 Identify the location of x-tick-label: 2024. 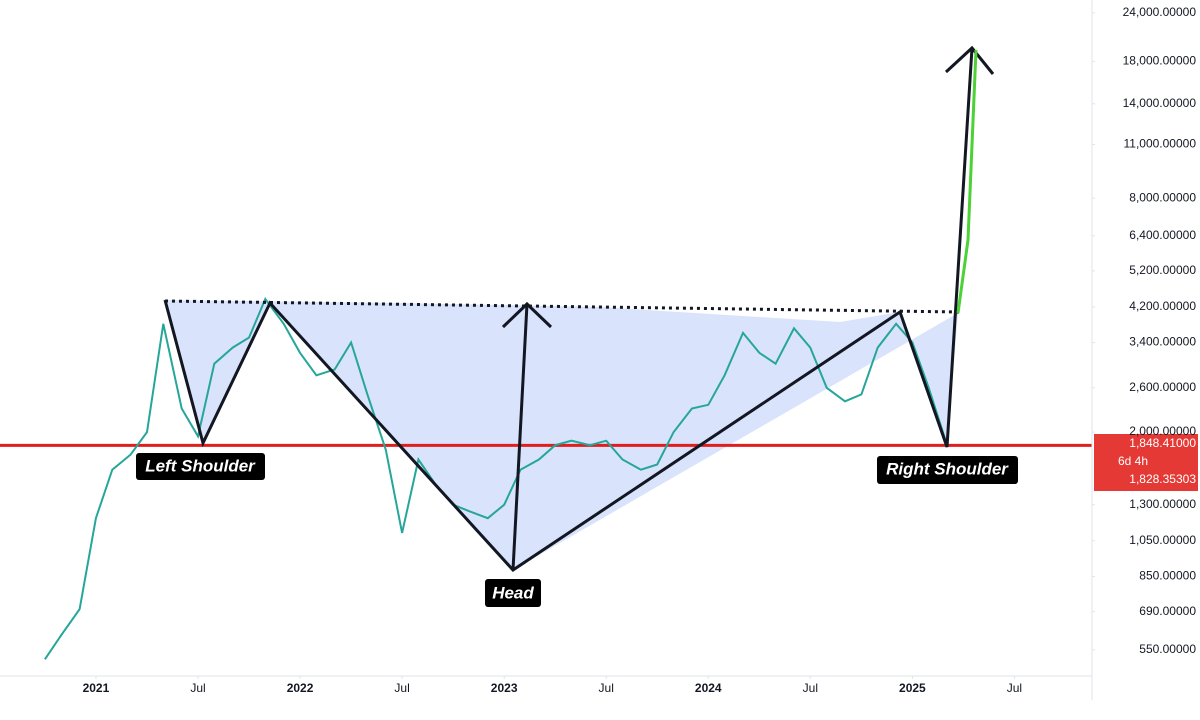
(708, 688).